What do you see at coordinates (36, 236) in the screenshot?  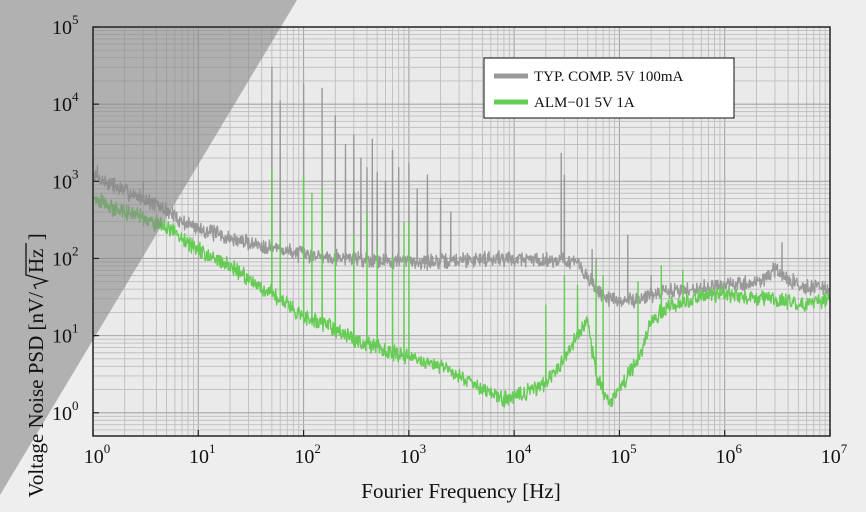 I see `y-axis-title-suffix: ]` at bounding box center [36, 236].